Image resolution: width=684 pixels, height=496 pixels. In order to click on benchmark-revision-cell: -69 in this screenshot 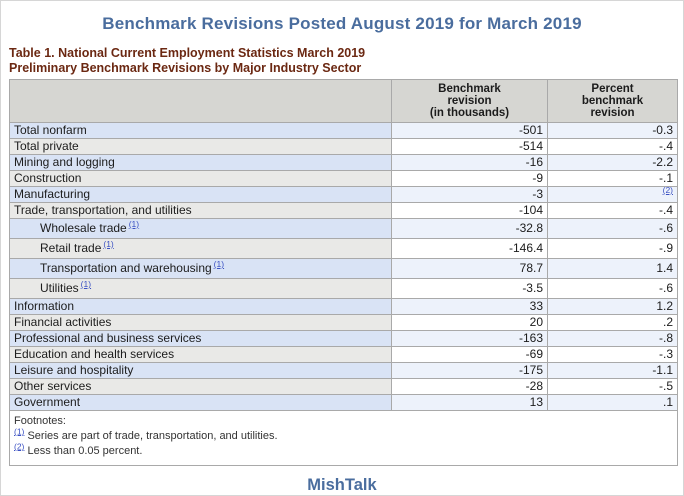, I will do `click(469, 354)`.